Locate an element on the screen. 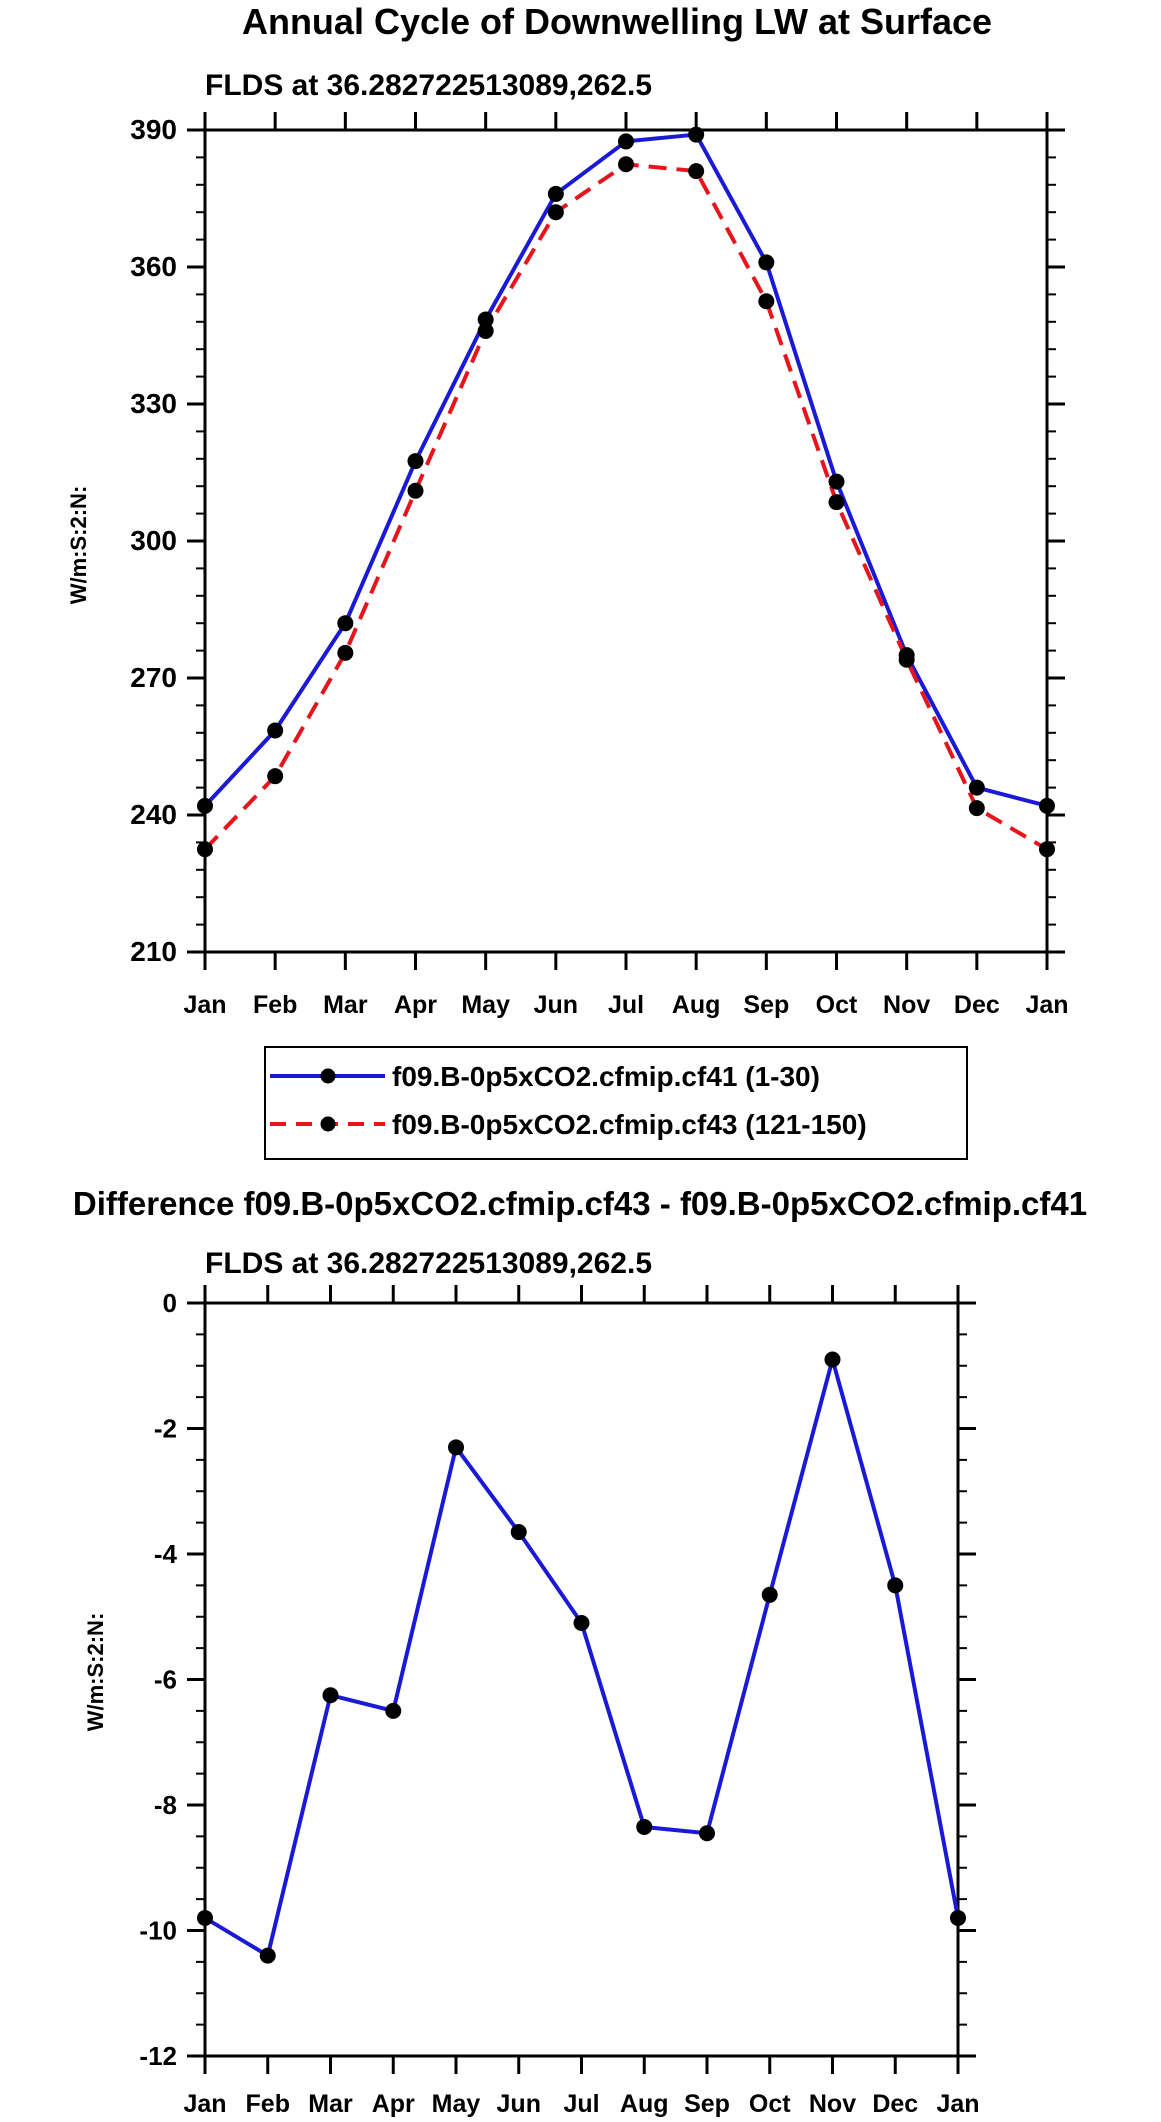  y-tick-label: 0 is located at coordinates (170, 1303).